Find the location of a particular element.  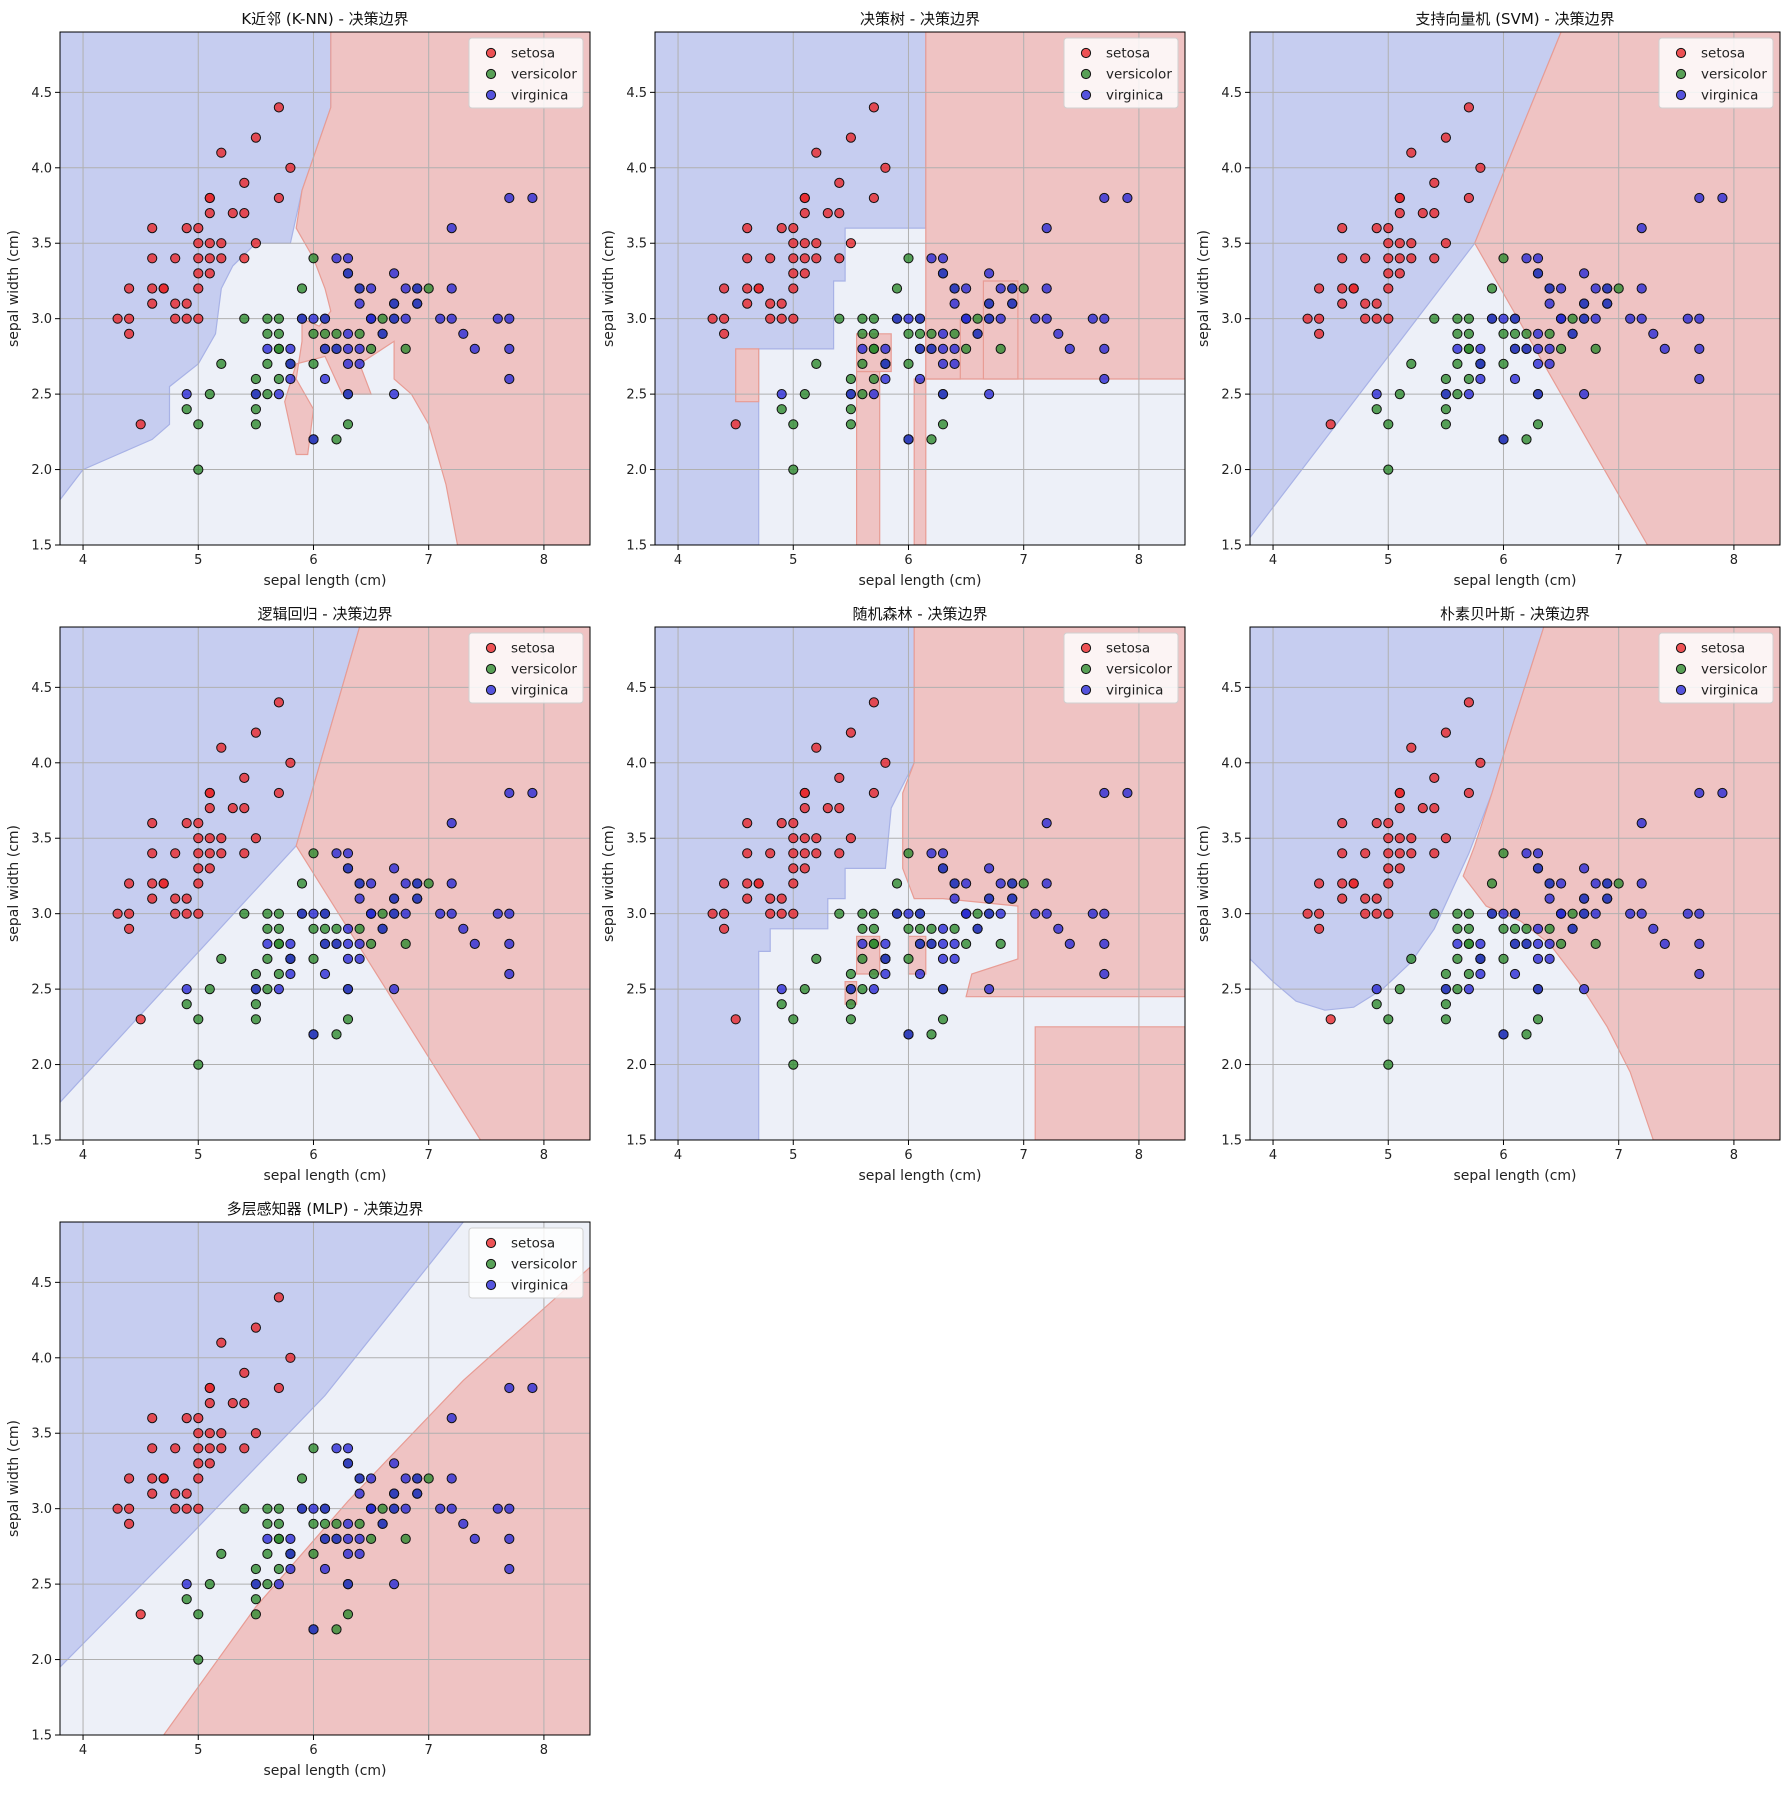

x-tick-label: 8 is located at coordinates (1734, 560).